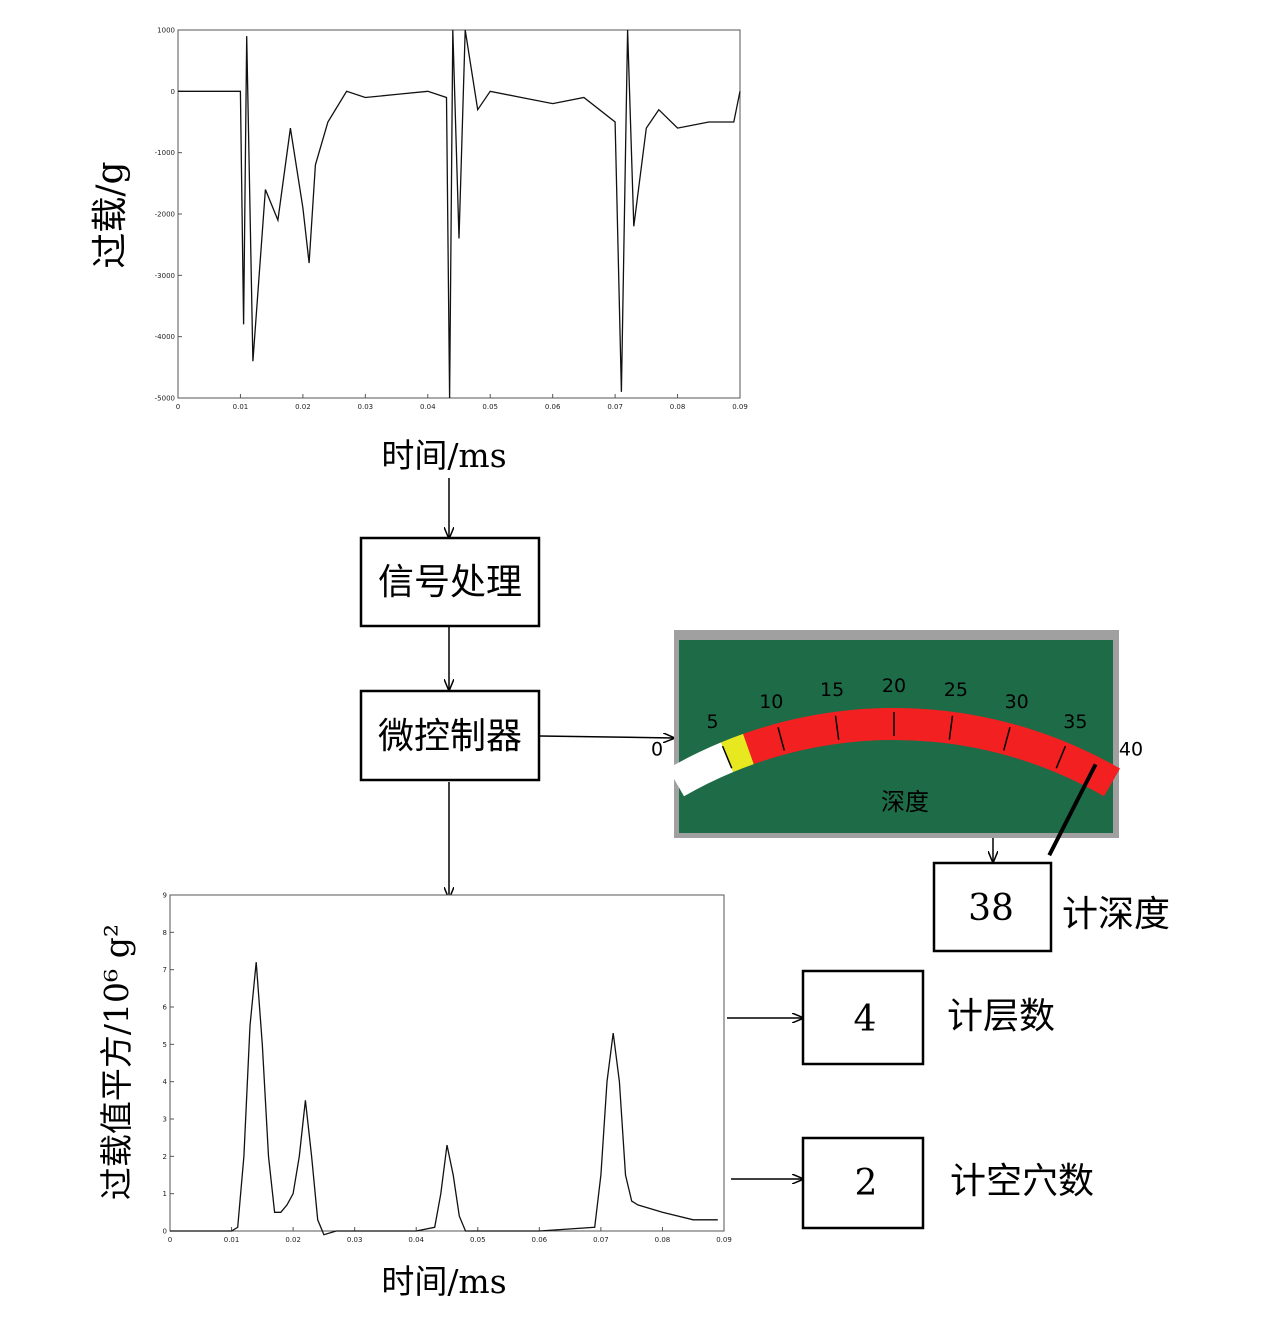 This screenshot has width=1276, height=1321. Describe the element at coordinates (947, 1183) in the screenshot. I see `voids-output: 2 计空穴数` at that location.